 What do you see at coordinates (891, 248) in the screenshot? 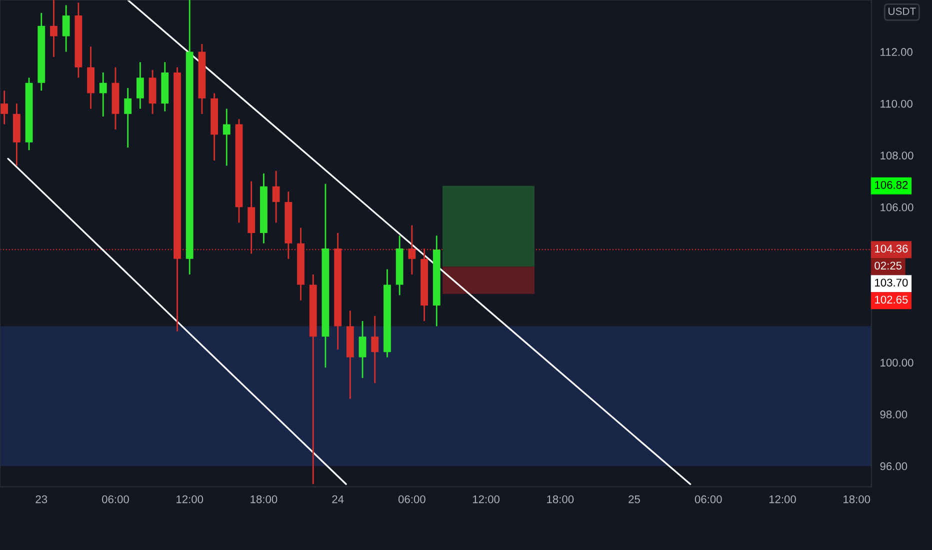
I see `ref-line-label: 104.36` at bounding box center [891, 248].